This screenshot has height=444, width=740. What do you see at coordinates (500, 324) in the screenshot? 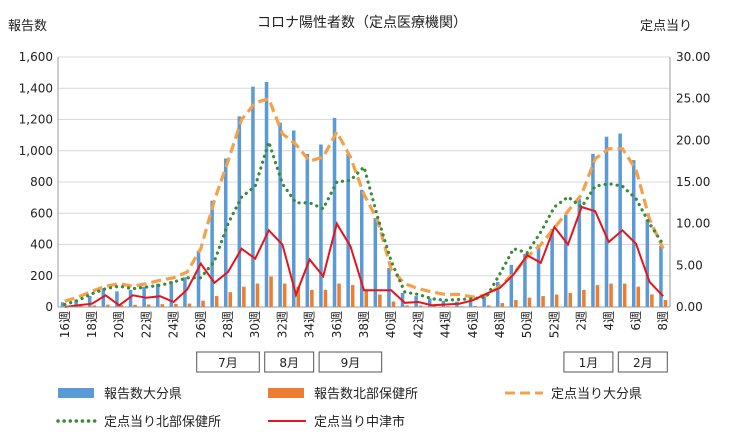
I see `x-tick-label: 48週` at bounding box center [500, 324].